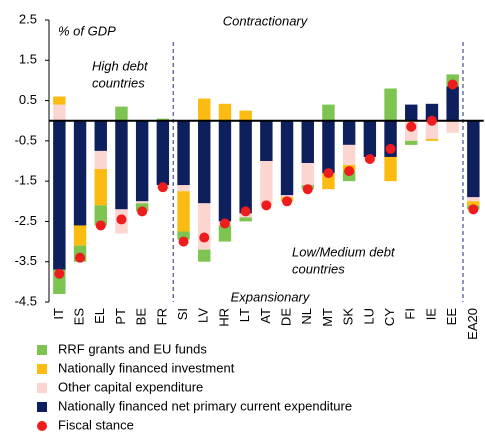  What do you see at coordinates (327, 317) in the screenshot?
I see `x-tick-label: MT` at bounding box center [327, 317].